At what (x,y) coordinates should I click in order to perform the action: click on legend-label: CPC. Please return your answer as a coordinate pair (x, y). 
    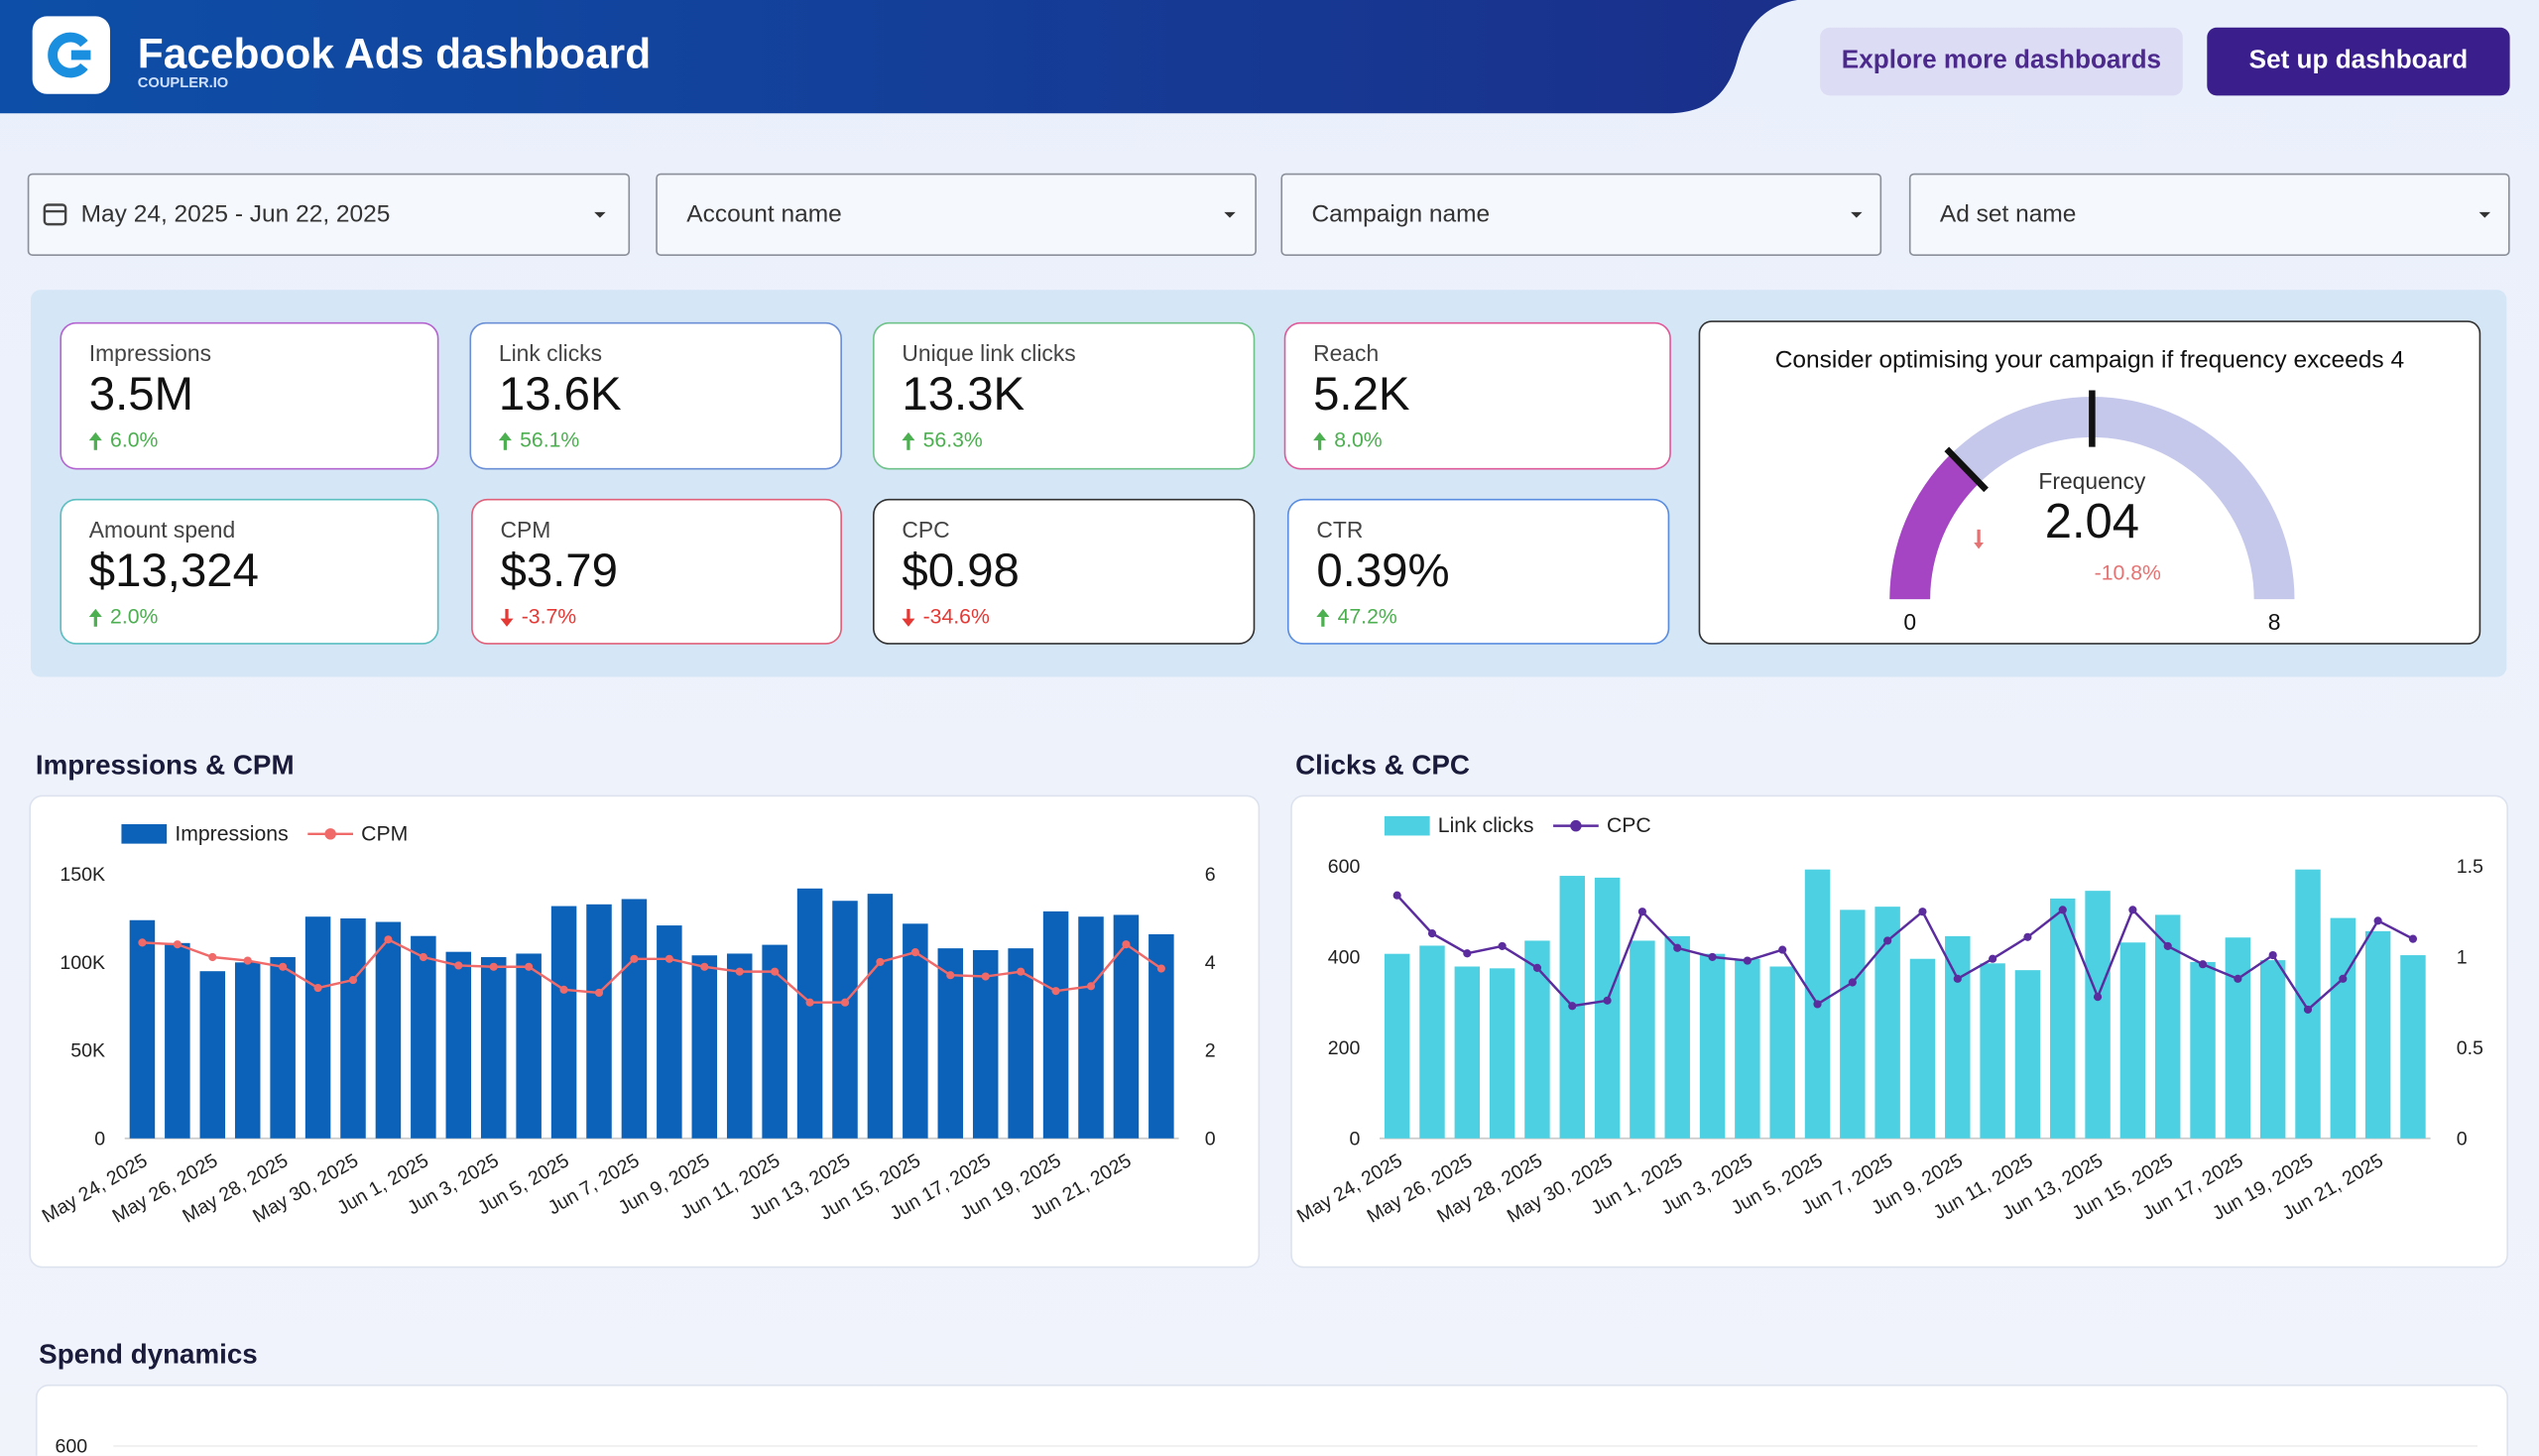
    Looking at the image, I should click on (1629, 825).